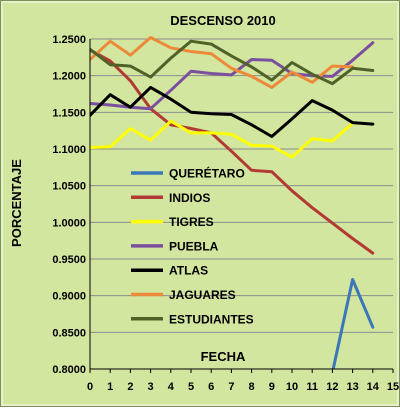 Image resolution: width=400 pixels, height=408 pixels. What do you see at coordinates (223, 356) in the screenshot?
I see `x-axis-title: FECHA` at bounding box center [223, 356].